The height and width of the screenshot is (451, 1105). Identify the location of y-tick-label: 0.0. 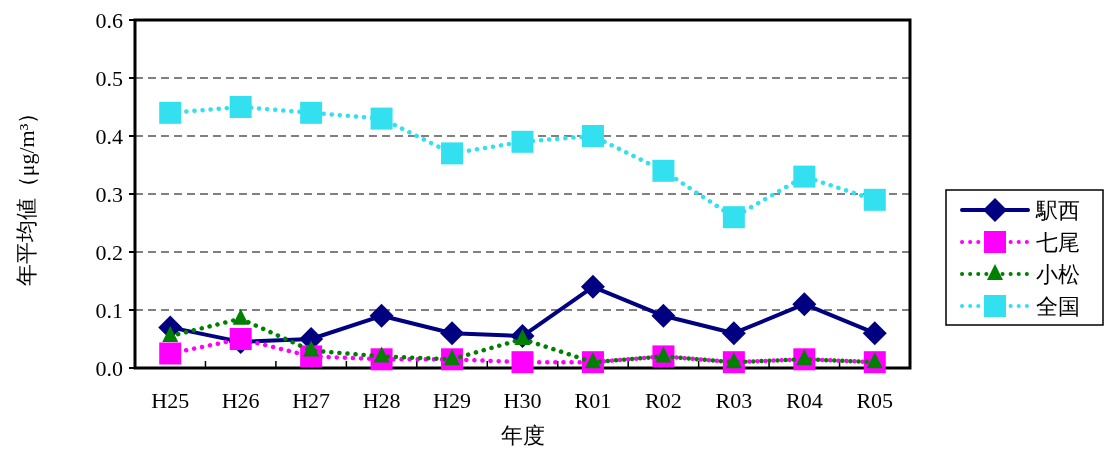
(109, 368).